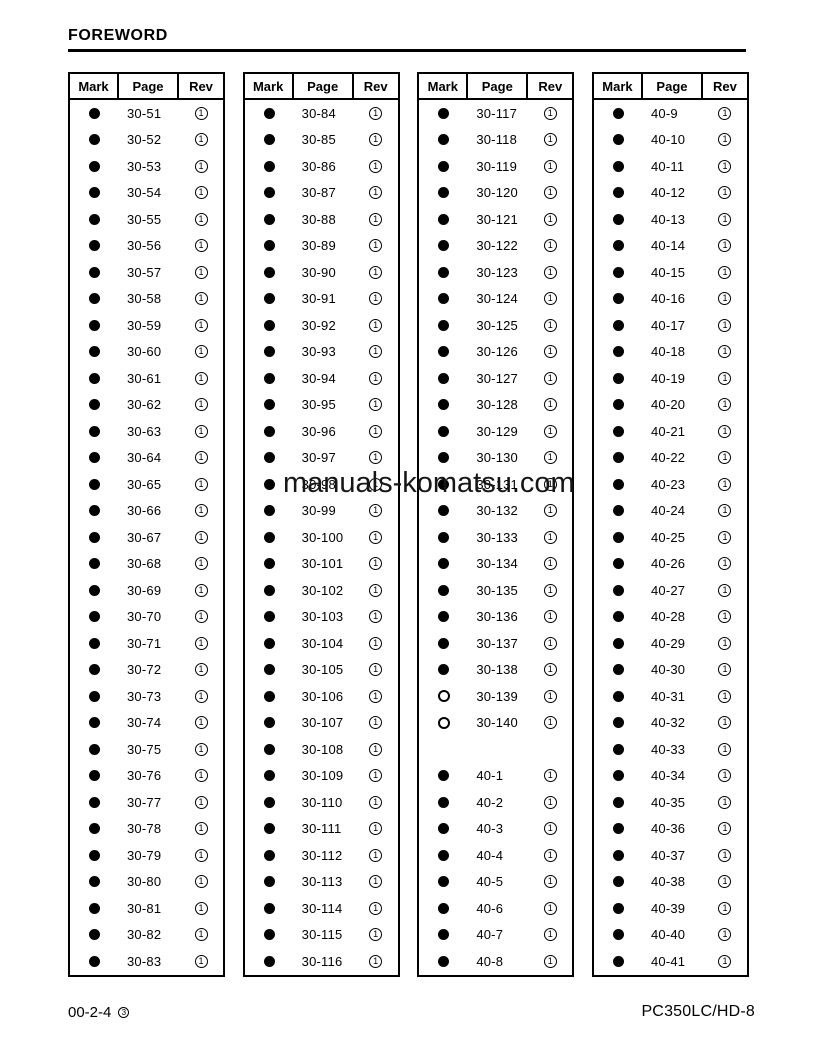  Describe the element at coordinates (322, 590) in the screenshot. I see `page-cell: 30-102` at that location.